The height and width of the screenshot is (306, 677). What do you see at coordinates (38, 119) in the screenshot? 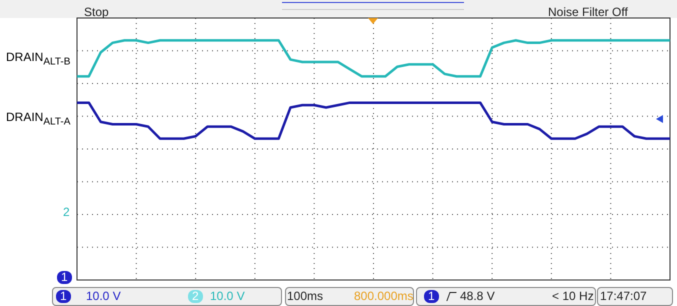
I see `series-label: DRAIN$_{ALT-A}$` at bounding box center [38, 119].